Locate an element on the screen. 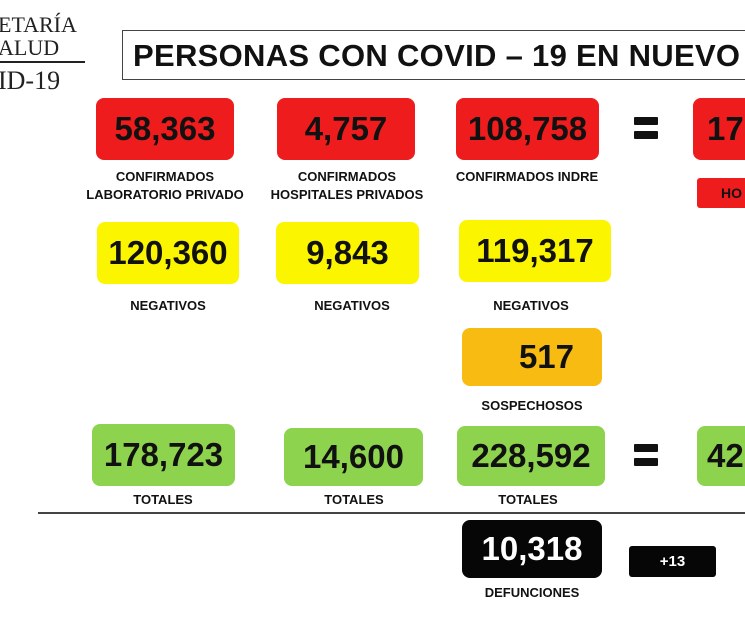 Image resolution: width=745 pixels, height=622 pixels. negativos-privado-label: NEGATIVOS is located at coordinates (168, 305).